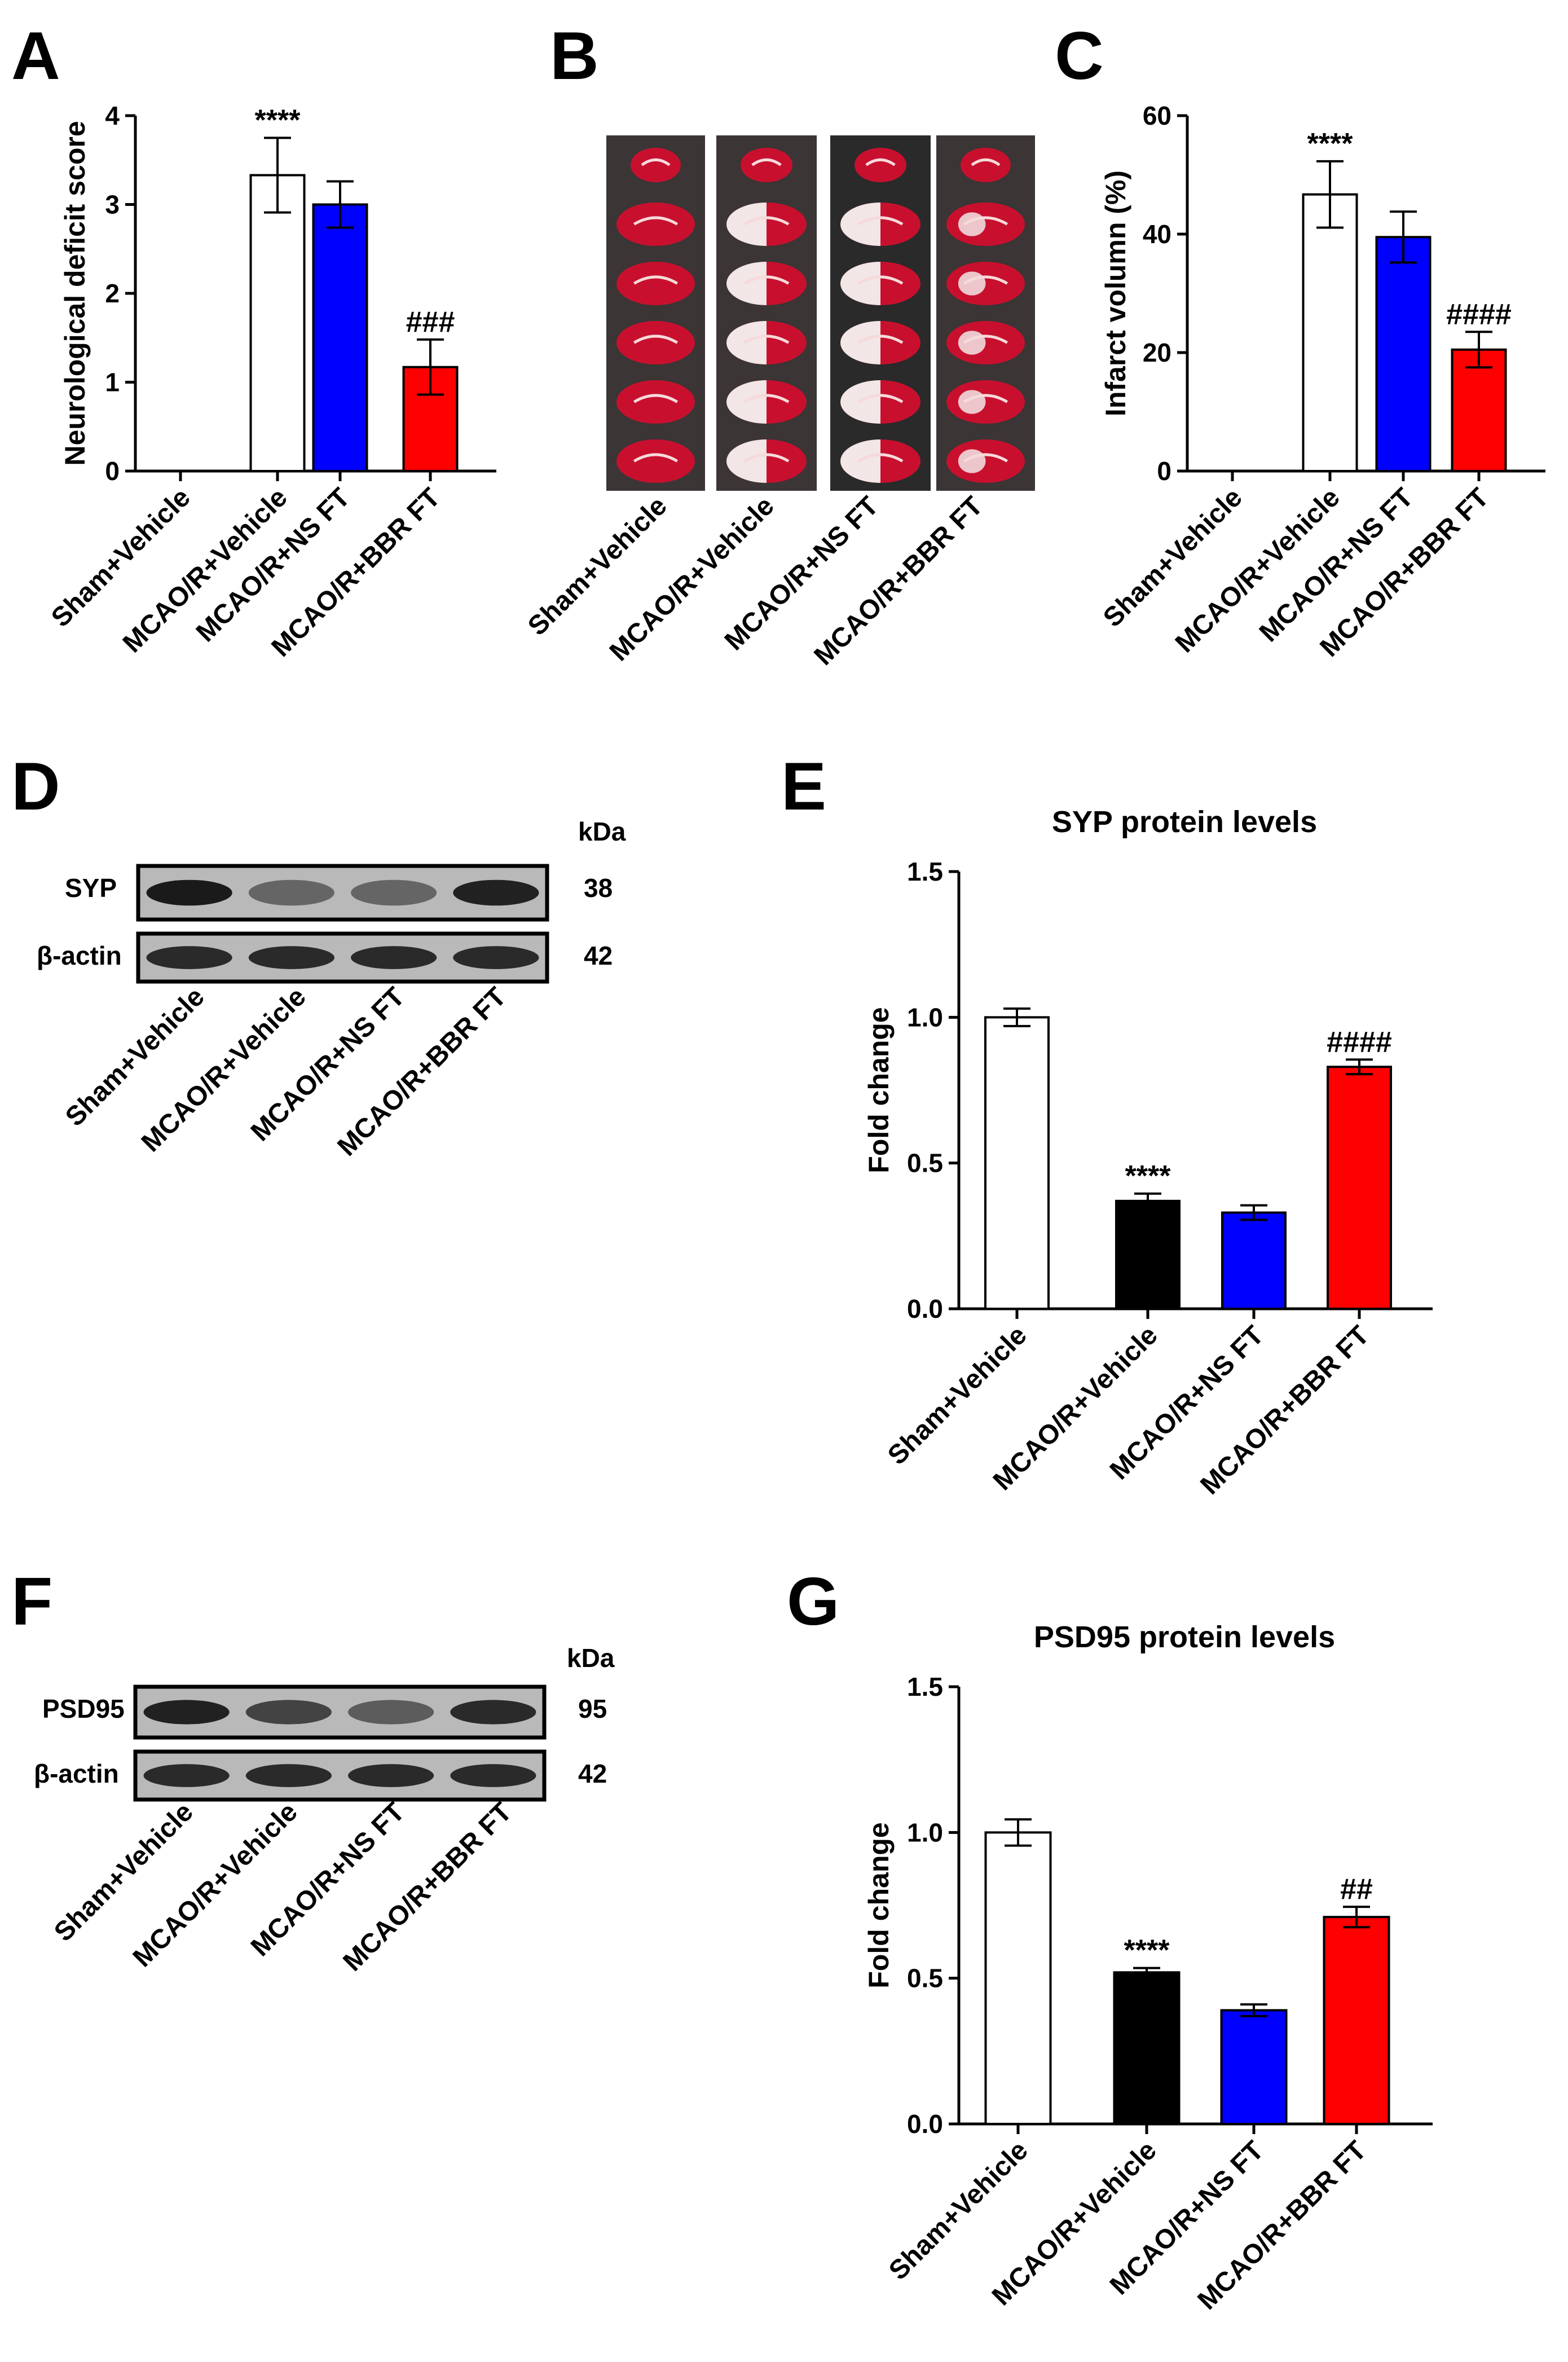  Describe the element at coordinates (32, 1601) in the screenshot. I see `panel-label-f: F` at that location.